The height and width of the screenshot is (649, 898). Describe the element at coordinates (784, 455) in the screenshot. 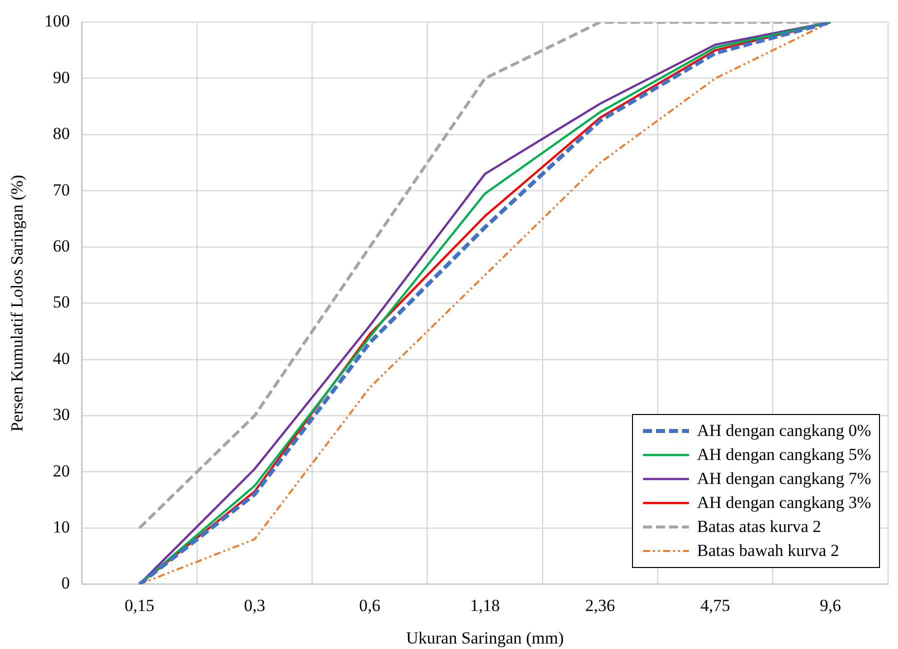

I see `legend-label: AH dengan cangkang 5%` at that location.